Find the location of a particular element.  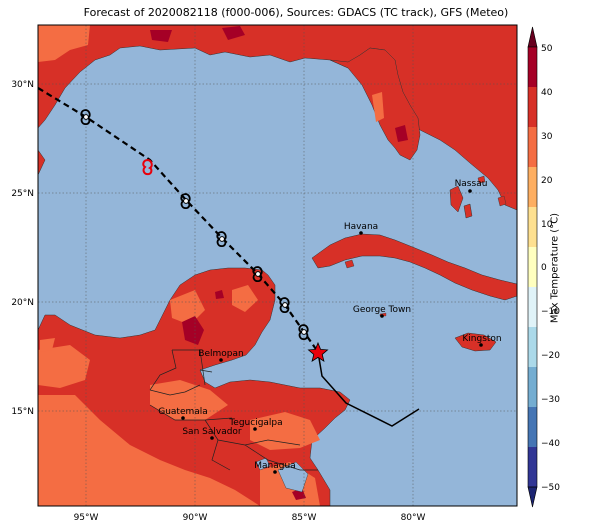

lat-tick-label: 30°N is located at coordinates (22, 85).